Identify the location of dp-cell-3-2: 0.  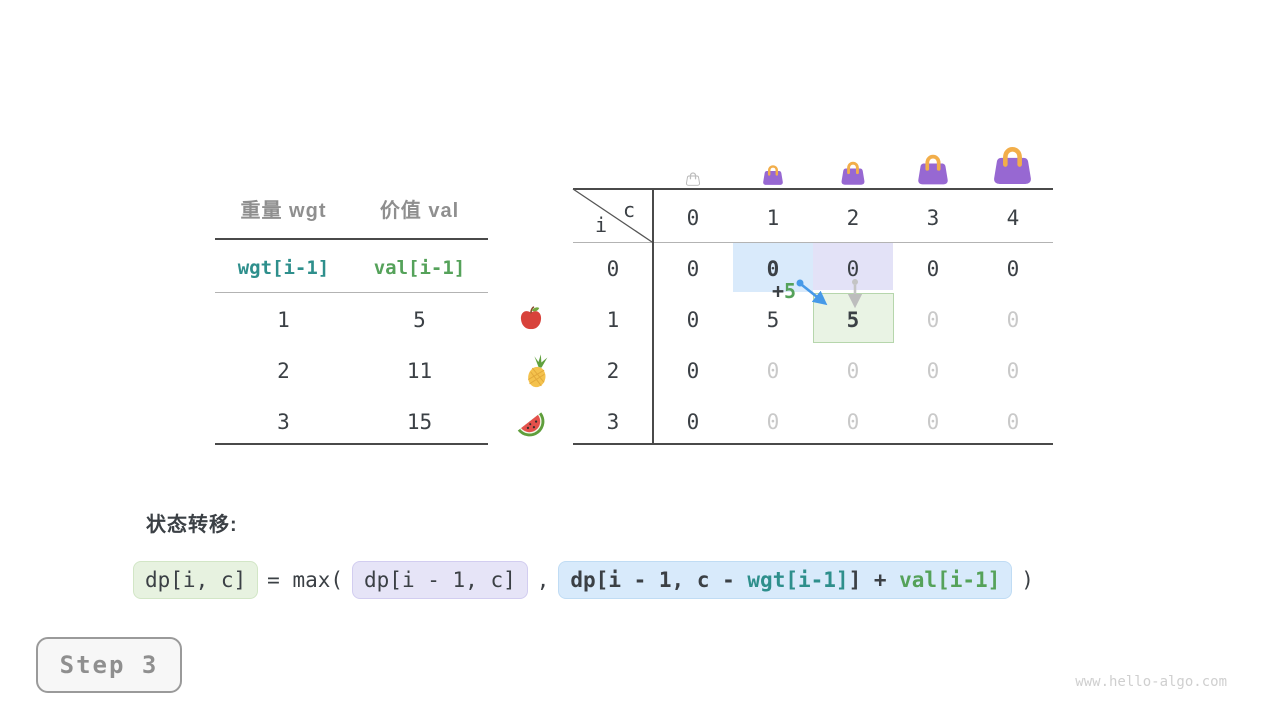
(853, 422).